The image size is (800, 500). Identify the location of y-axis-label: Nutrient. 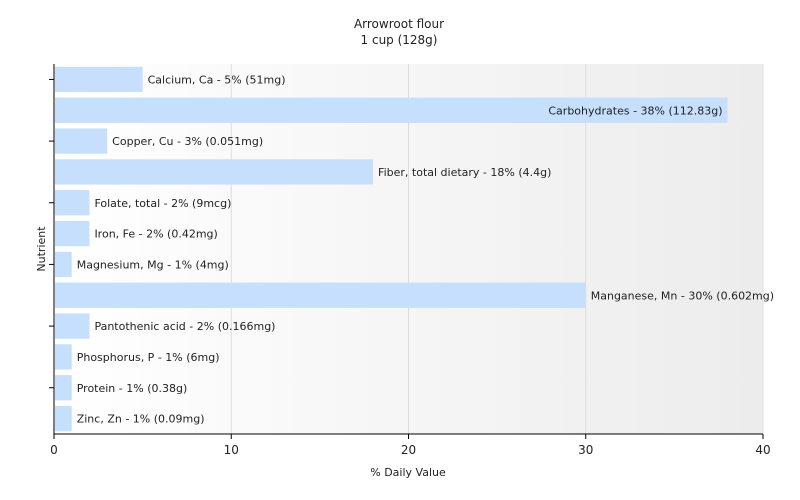
(41, 249).